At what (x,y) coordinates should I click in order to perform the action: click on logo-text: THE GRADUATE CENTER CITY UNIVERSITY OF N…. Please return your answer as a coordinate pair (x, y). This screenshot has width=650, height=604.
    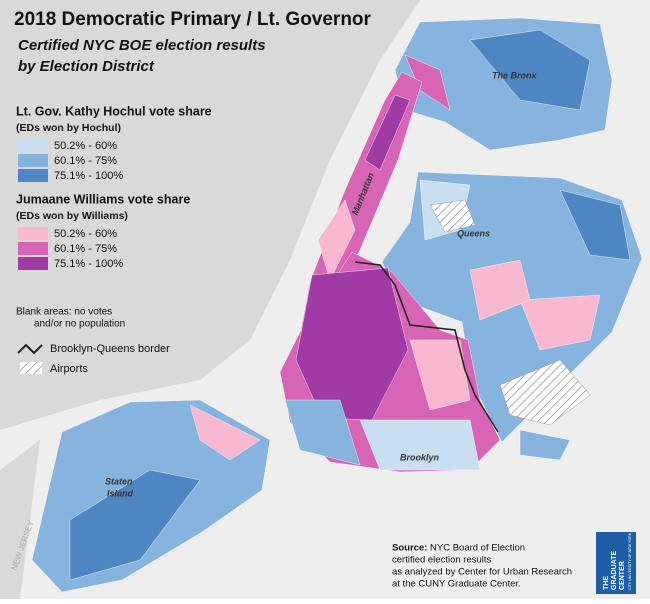
    Looking at the image, I should click on (617, 561).